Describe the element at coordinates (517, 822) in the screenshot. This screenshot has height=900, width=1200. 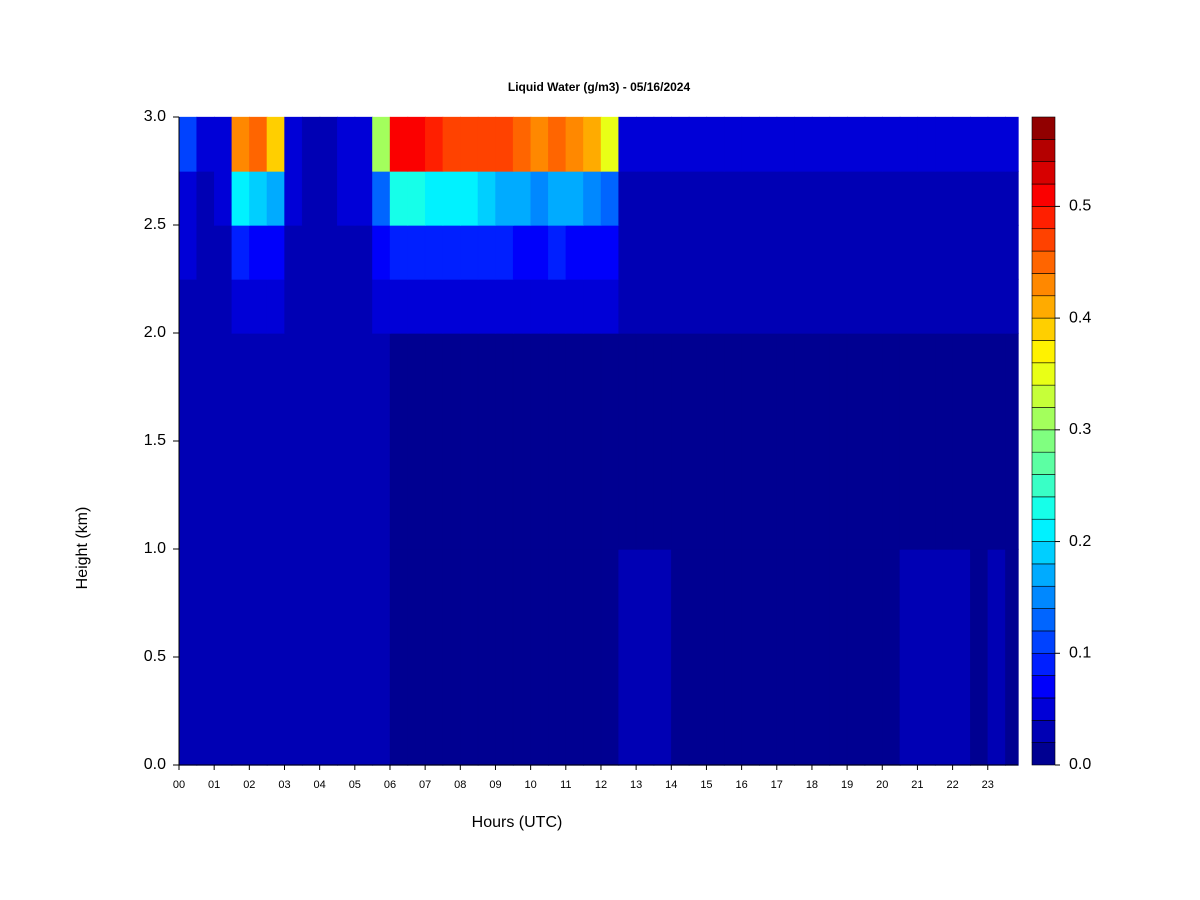
I see `x-axis-label: Hours (UTC)` at that location.